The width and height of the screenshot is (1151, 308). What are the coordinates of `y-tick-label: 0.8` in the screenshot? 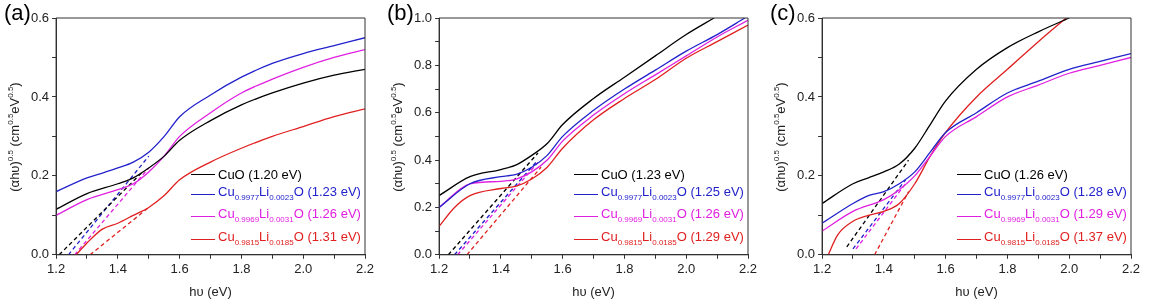 It's located at (423, 64).